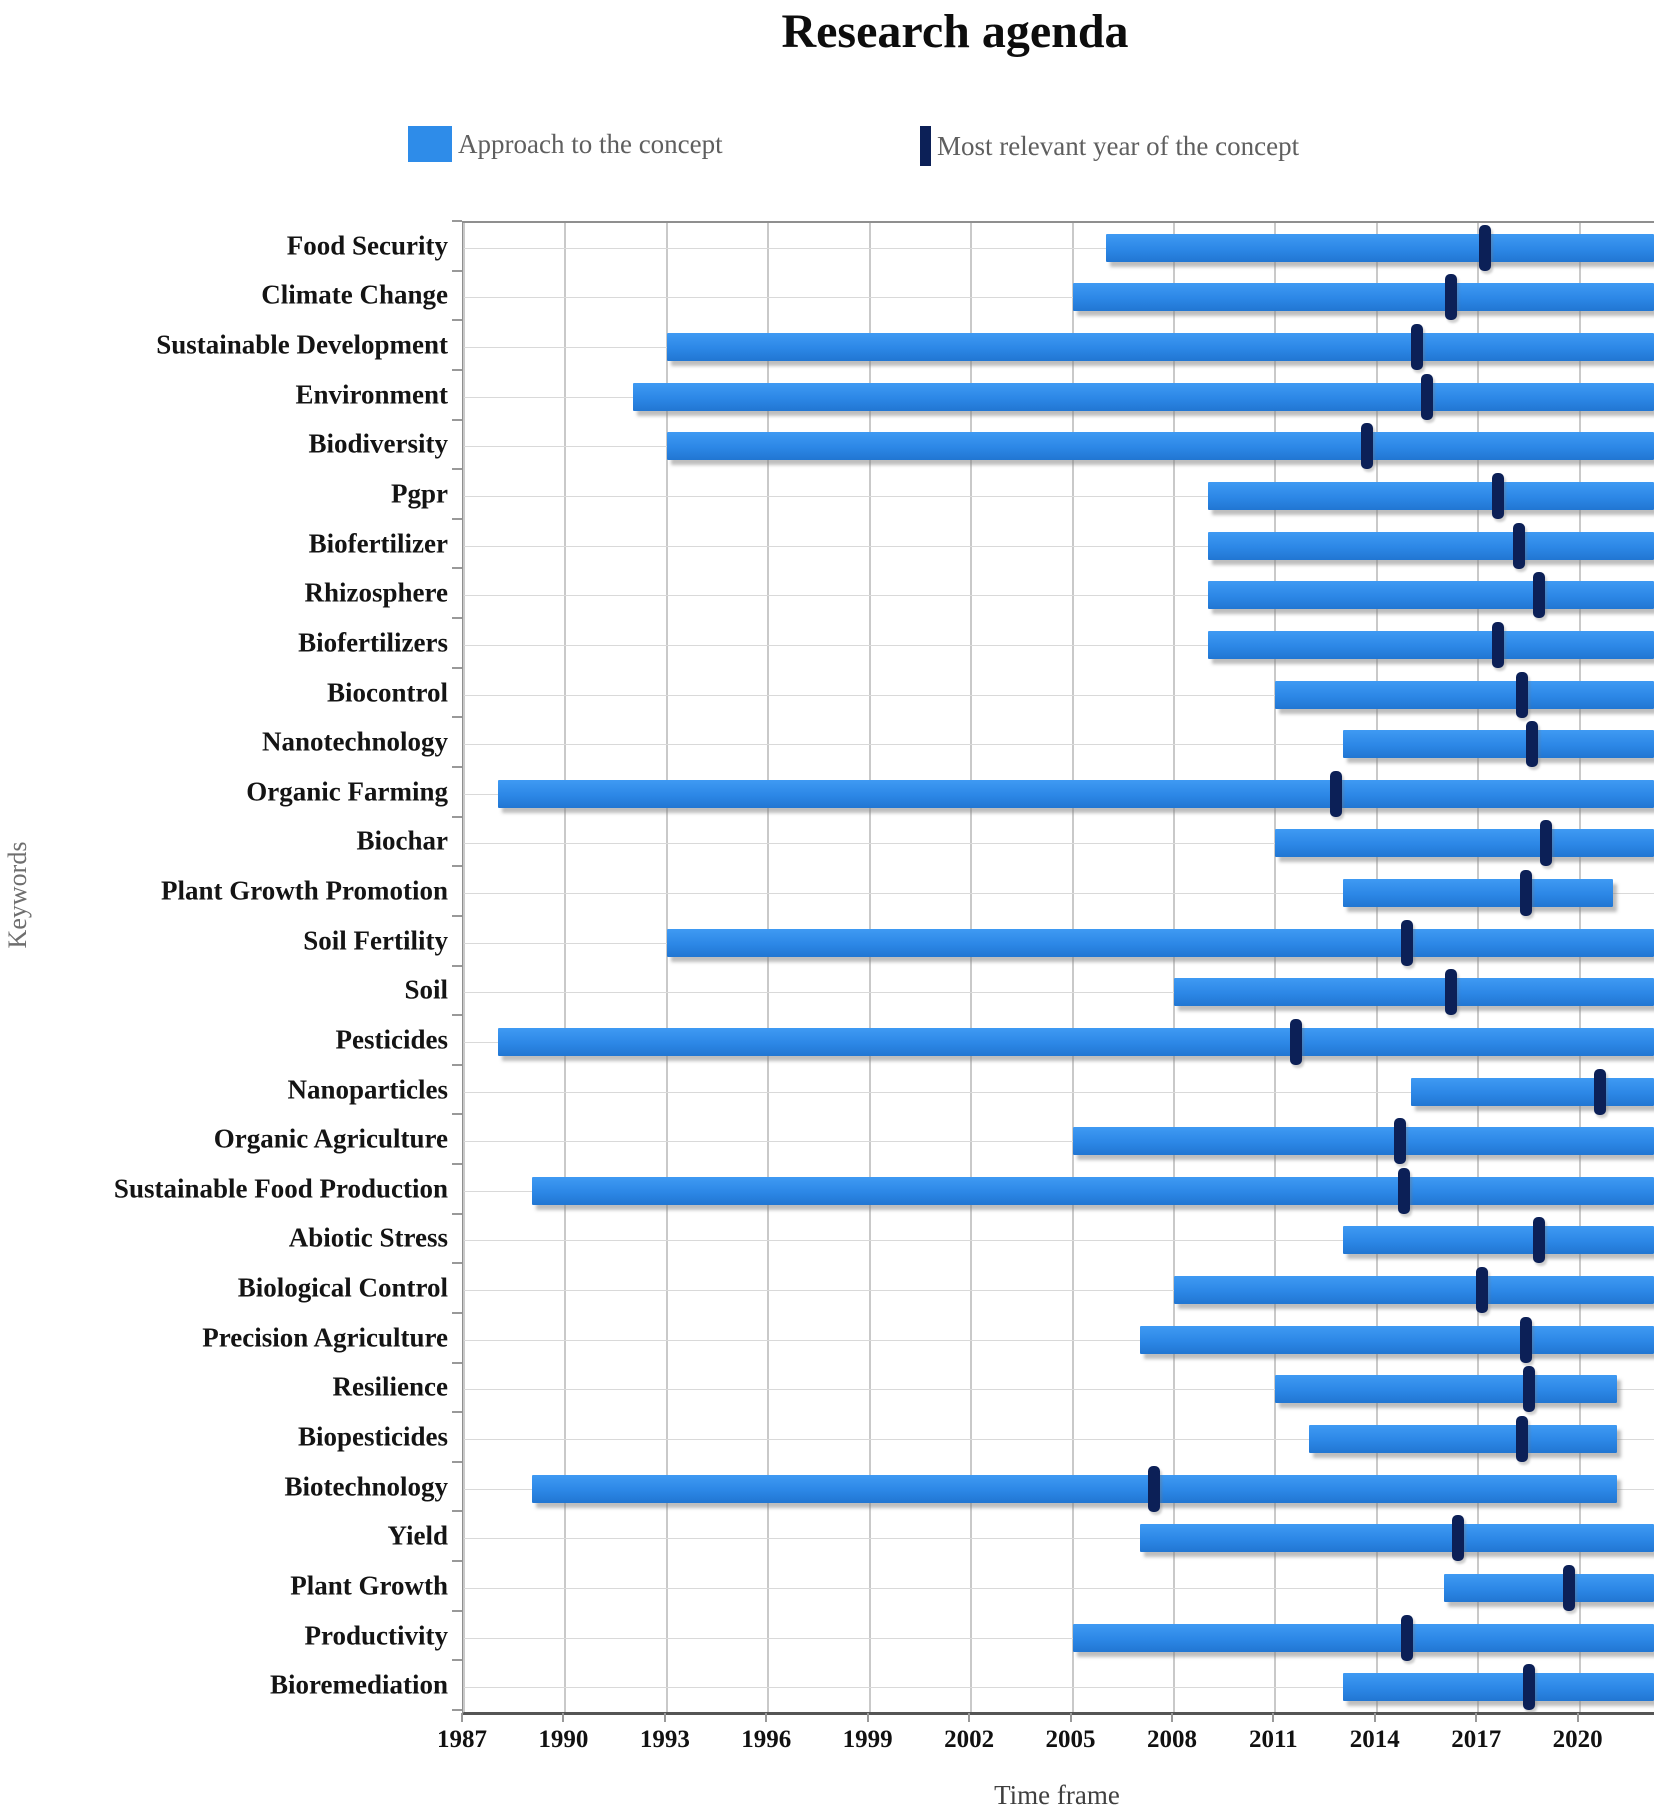  Describe the element at coordinates (1070, 1739) in the screenshot. I see `x-tick-label: 2005` at that location.